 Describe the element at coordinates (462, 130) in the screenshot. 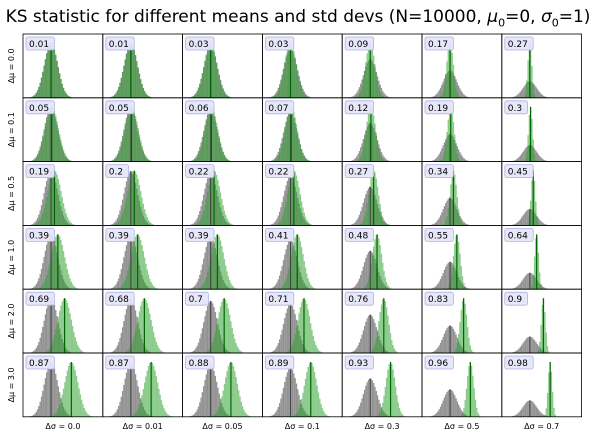

I see `subplot-r1-c5: 0.19` at that location.